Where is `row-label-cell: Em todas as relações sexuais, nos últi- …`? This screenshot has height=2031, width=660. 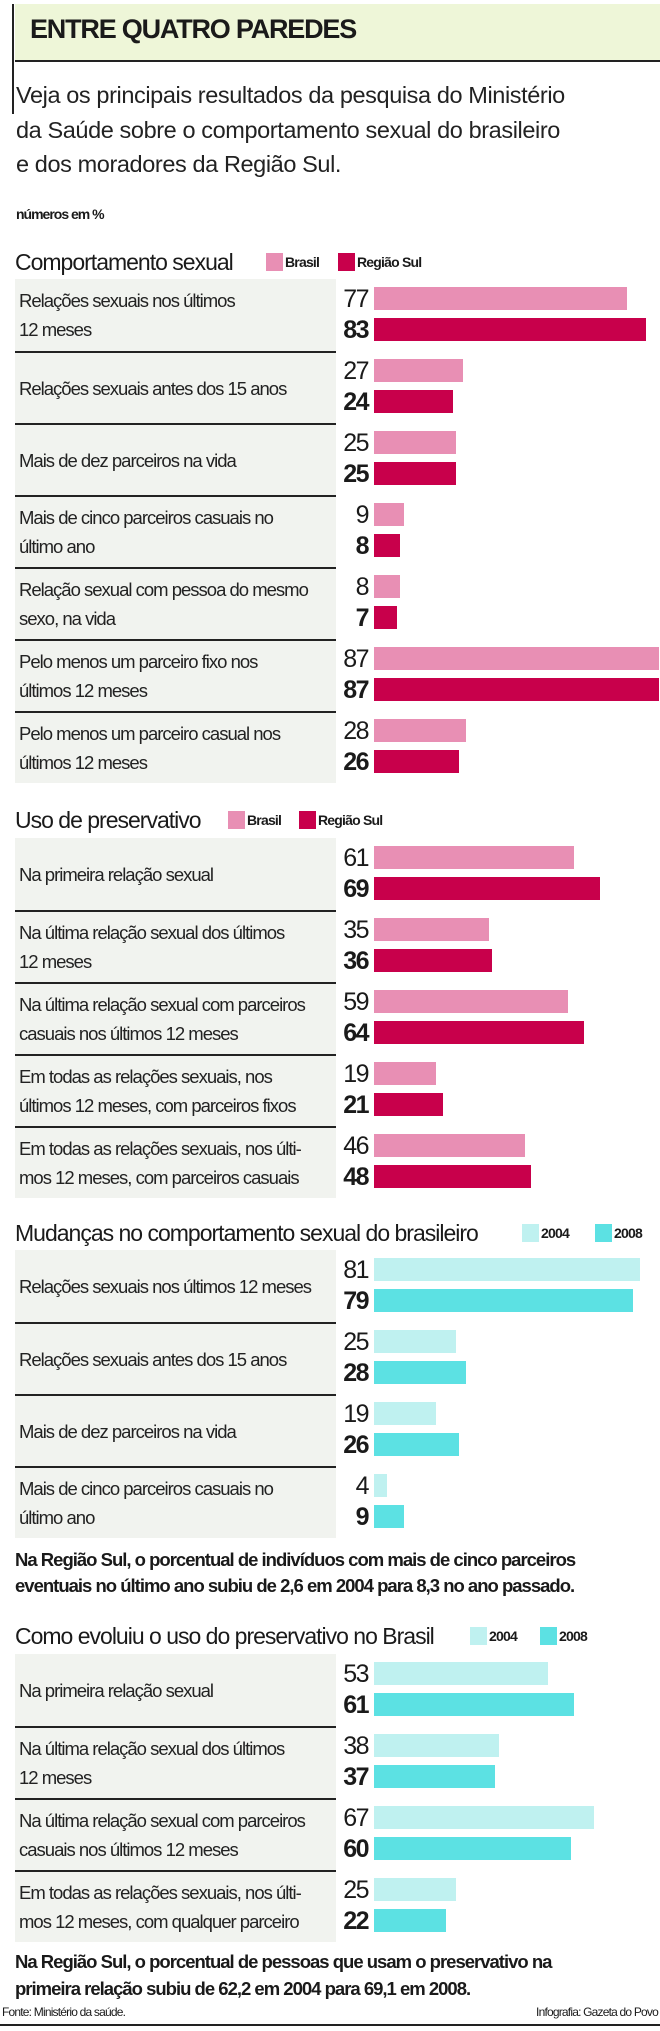
row-label-cell: Em todas as relações sexuais, nos últi- … is located at coordinates (175, 1162).